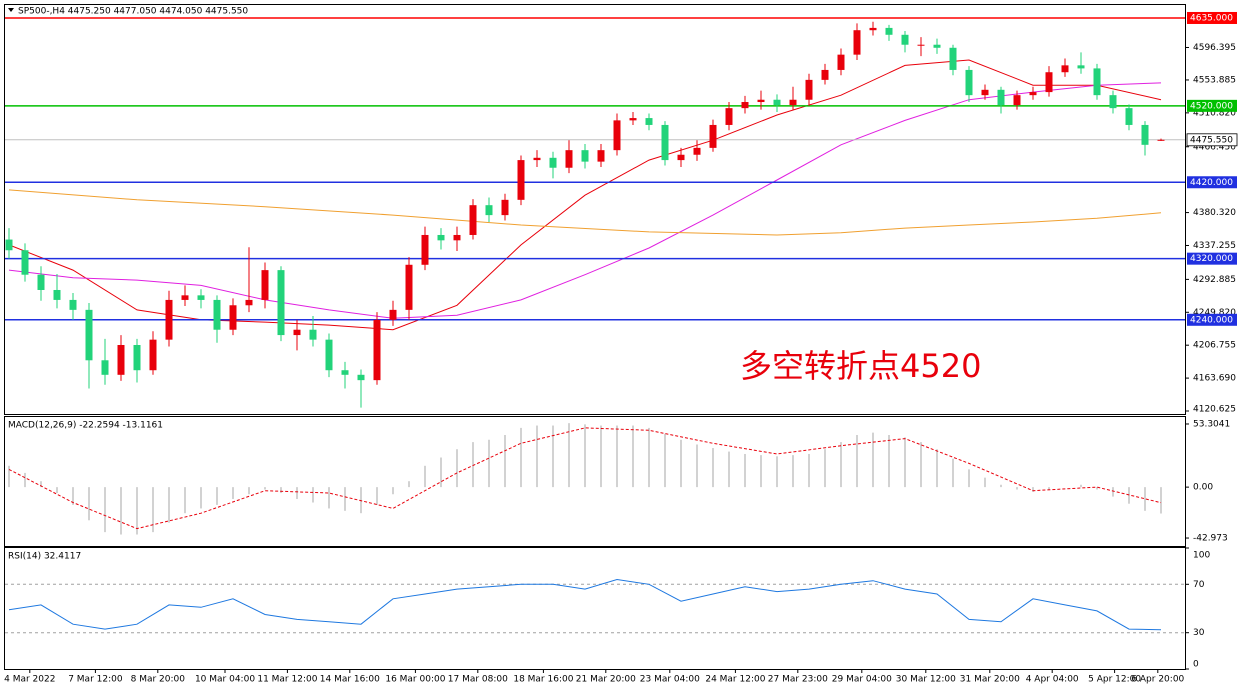  I want to click on y-tick-label: 4553.885, so click(1214, 80).